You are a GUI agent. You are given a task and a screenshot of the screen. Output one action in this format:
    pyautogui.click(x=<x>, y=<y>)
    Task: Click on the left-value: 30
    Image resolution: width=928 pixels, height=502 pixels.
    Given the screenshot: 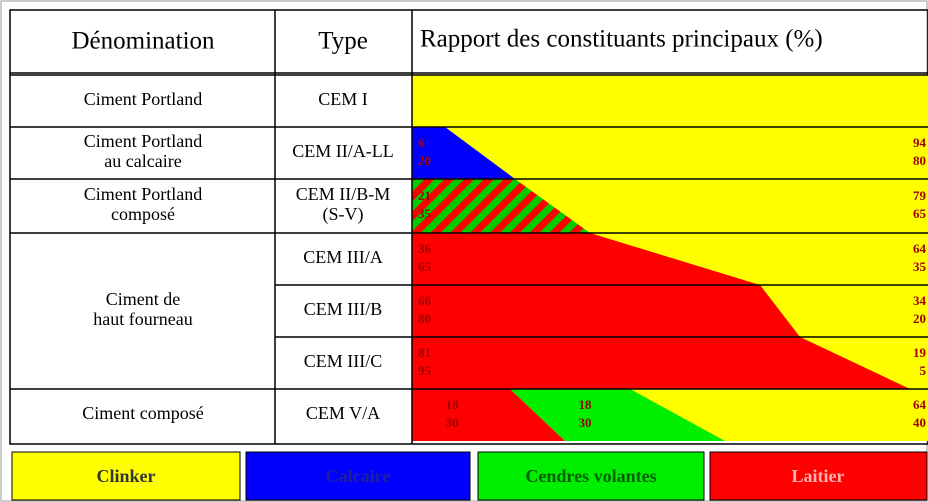 What is the action you would take?
    pyautogui.click(x=452, y=422)
    